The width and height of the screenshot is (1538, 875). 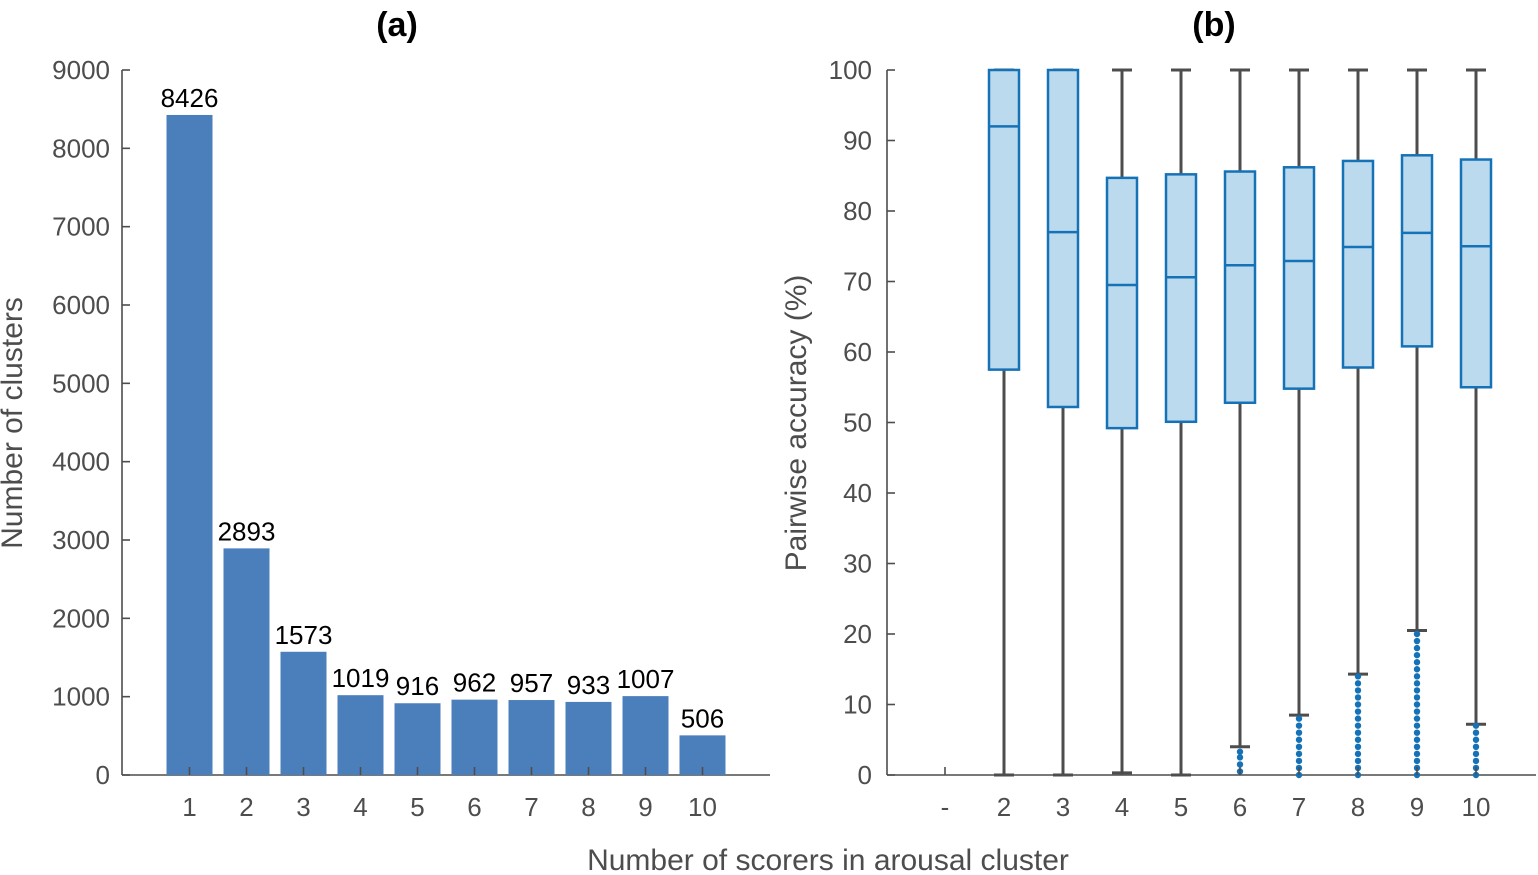 What do you see at coordinates (14, 423) in the screenshot?
I see `y-axis-label-a: Number of clusters` at bounding box center [14, 423].